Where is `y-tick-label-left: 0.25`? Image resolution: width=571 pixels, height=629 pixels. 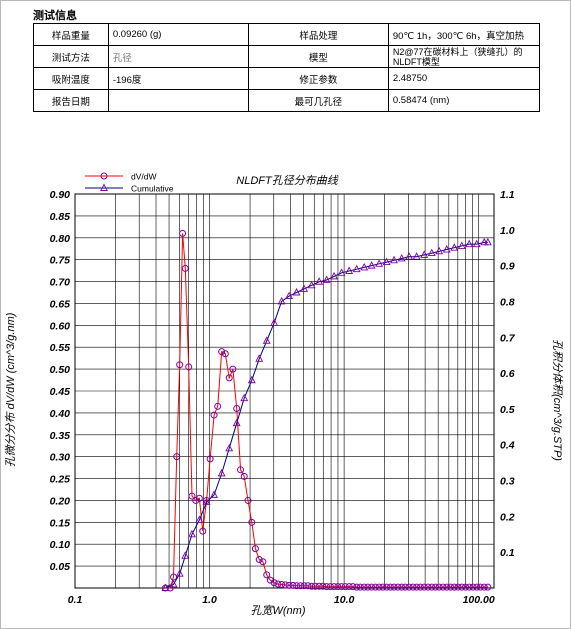
y-tick-label-left: 0.25 is located at coordinates (60, 480).